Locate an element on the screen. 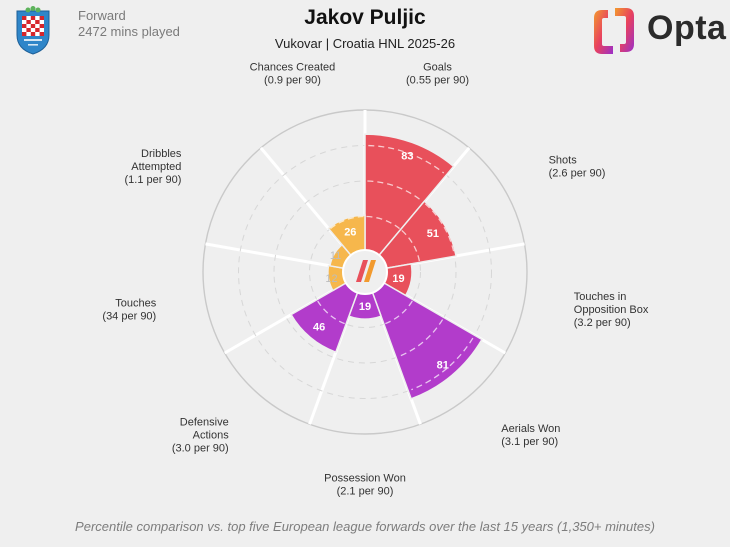 Image resolution: width=730 pixels, height=547 pixels. metric-label-0: Goals (0.55 per 90) is located at coordinates (437, 73).